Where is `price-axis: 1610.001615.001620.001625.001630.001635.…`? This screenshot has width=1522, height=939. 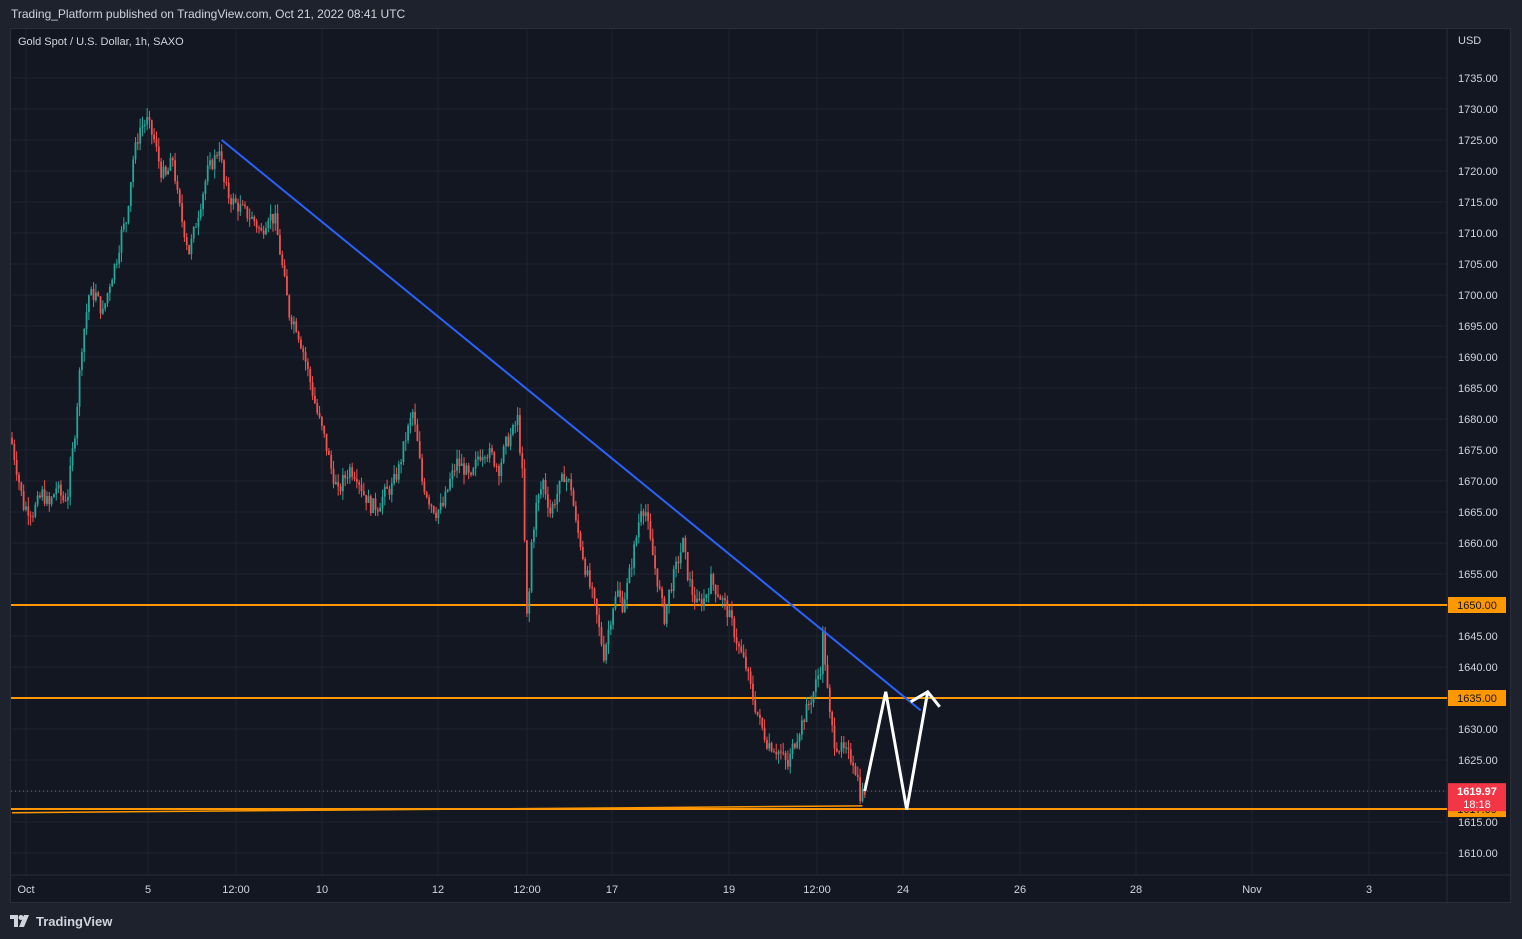
price-axis: 1610.001615.001620.001625.001630.001635.… is located at coordinates (1478, 466).